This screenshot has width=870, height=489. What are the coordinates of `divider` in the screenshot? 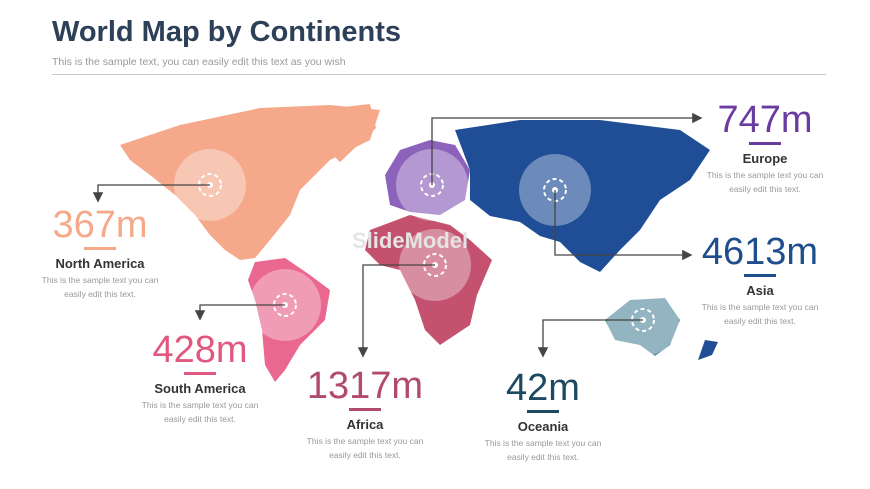 It's located at (439, 74).